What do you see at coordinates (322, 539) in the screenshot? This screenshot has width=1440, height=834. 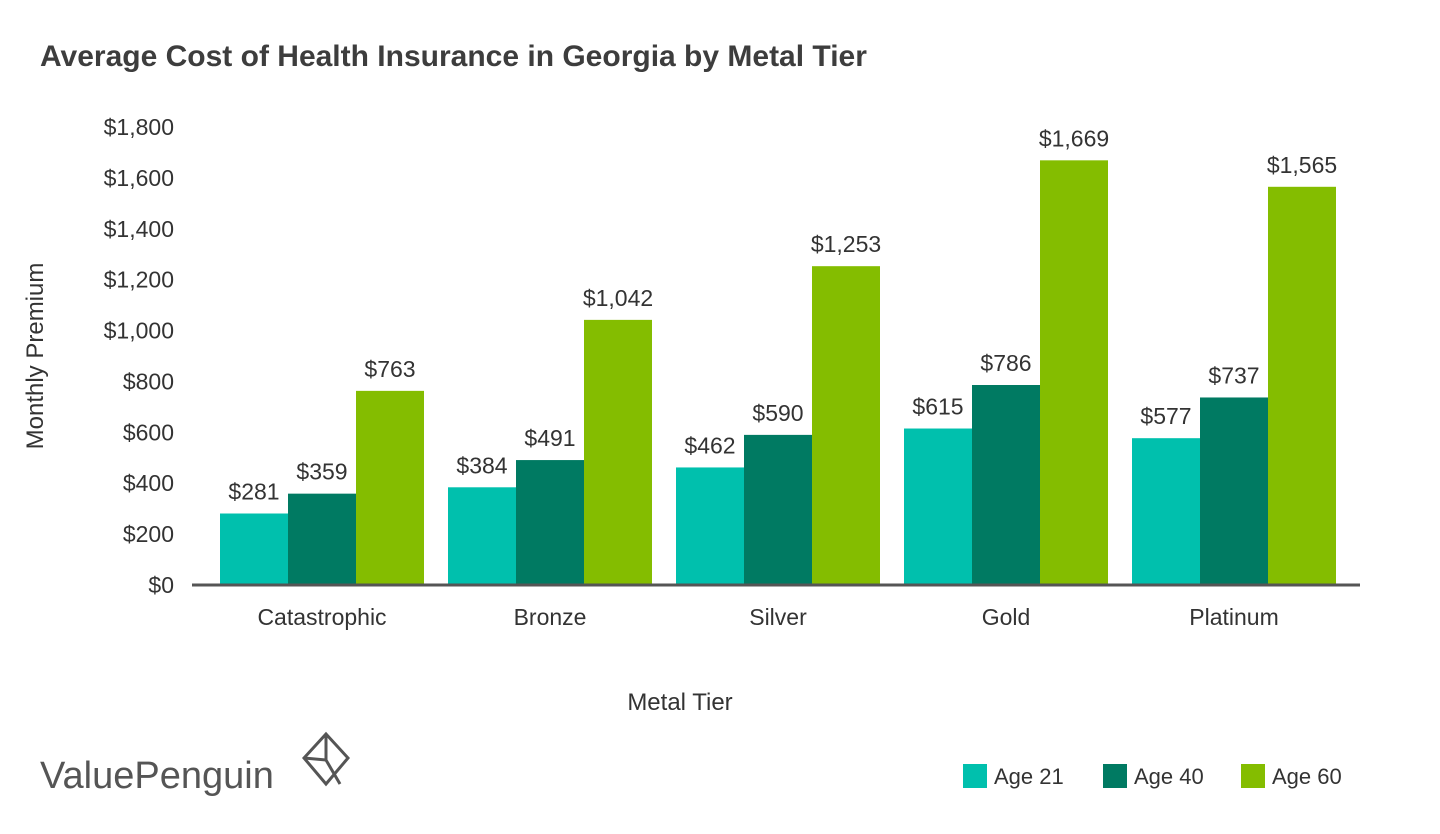 I see `bar-age-40-catastrophic` at bounding box center [322, 539].